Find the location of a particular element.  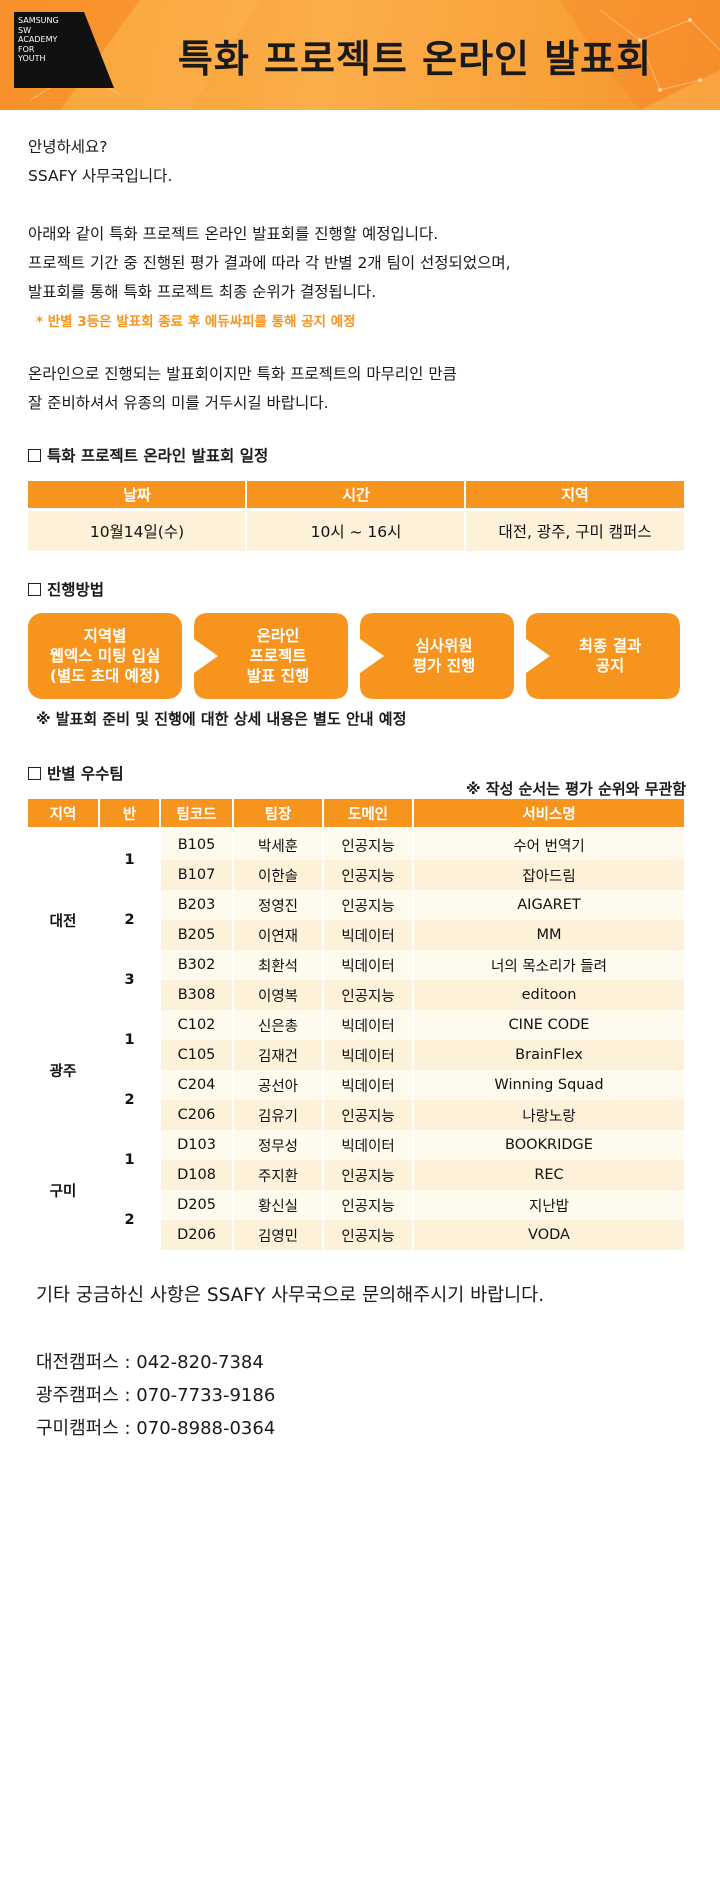

process-step-1: 지역별 웹엑스 미팅 입실 (별도 초대 예정) is located at coordinates (105, 656).